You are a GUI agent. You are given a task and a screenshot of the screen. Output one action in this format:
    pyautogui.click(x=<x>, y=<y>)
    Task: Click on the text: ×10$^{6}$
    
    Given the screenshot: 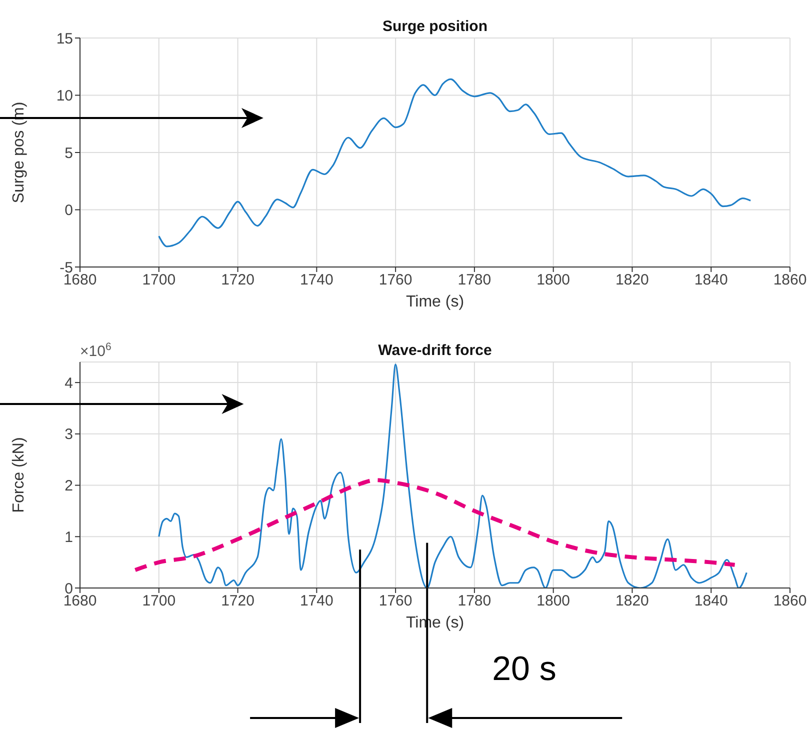 What is the action you would take?
    pyautogui.click(x=96, y=350)
    